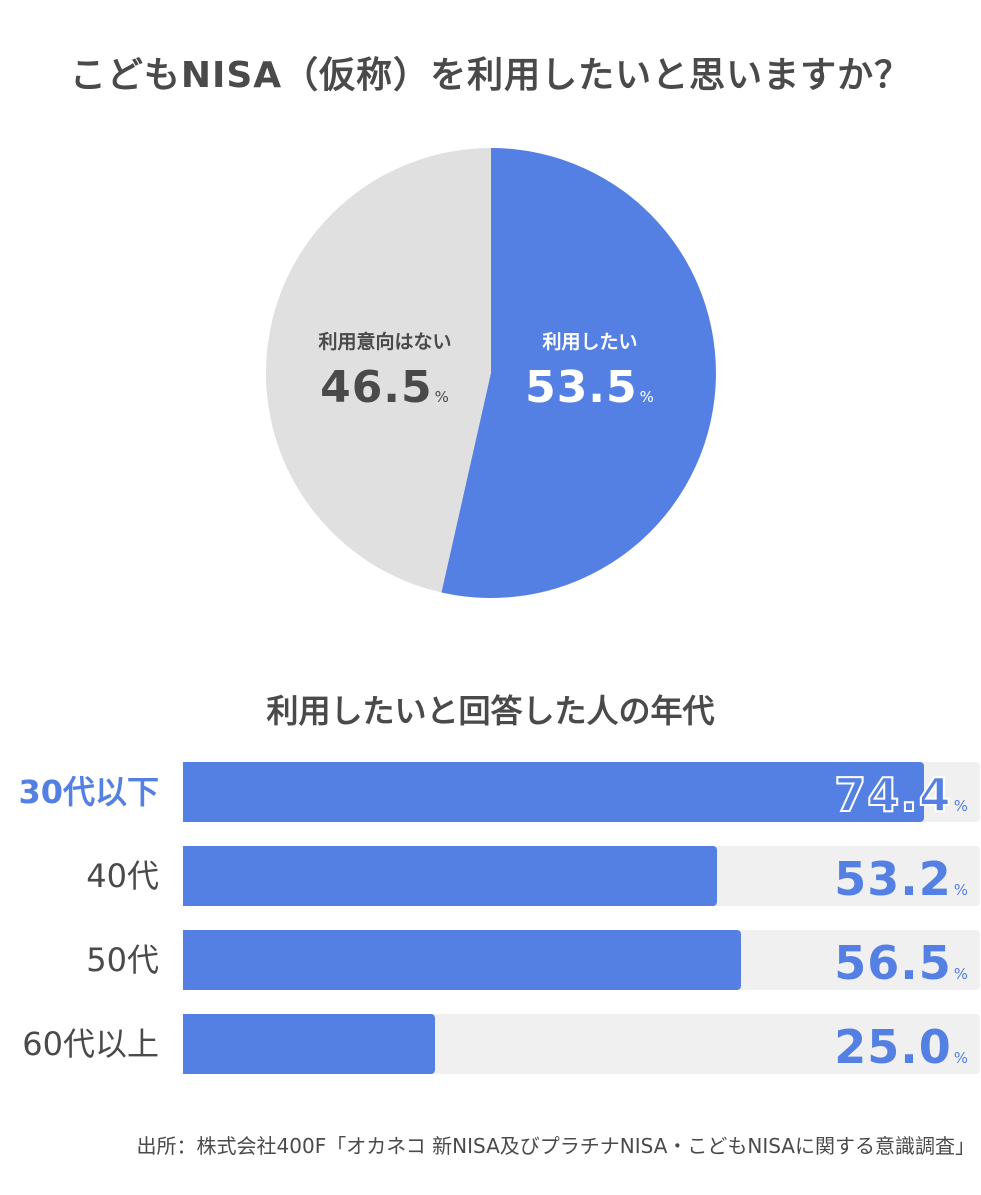 Image resolution: width=981 pixels, height=1195 pixels. I want to click on pie-slice-yes, so click(578, 373).